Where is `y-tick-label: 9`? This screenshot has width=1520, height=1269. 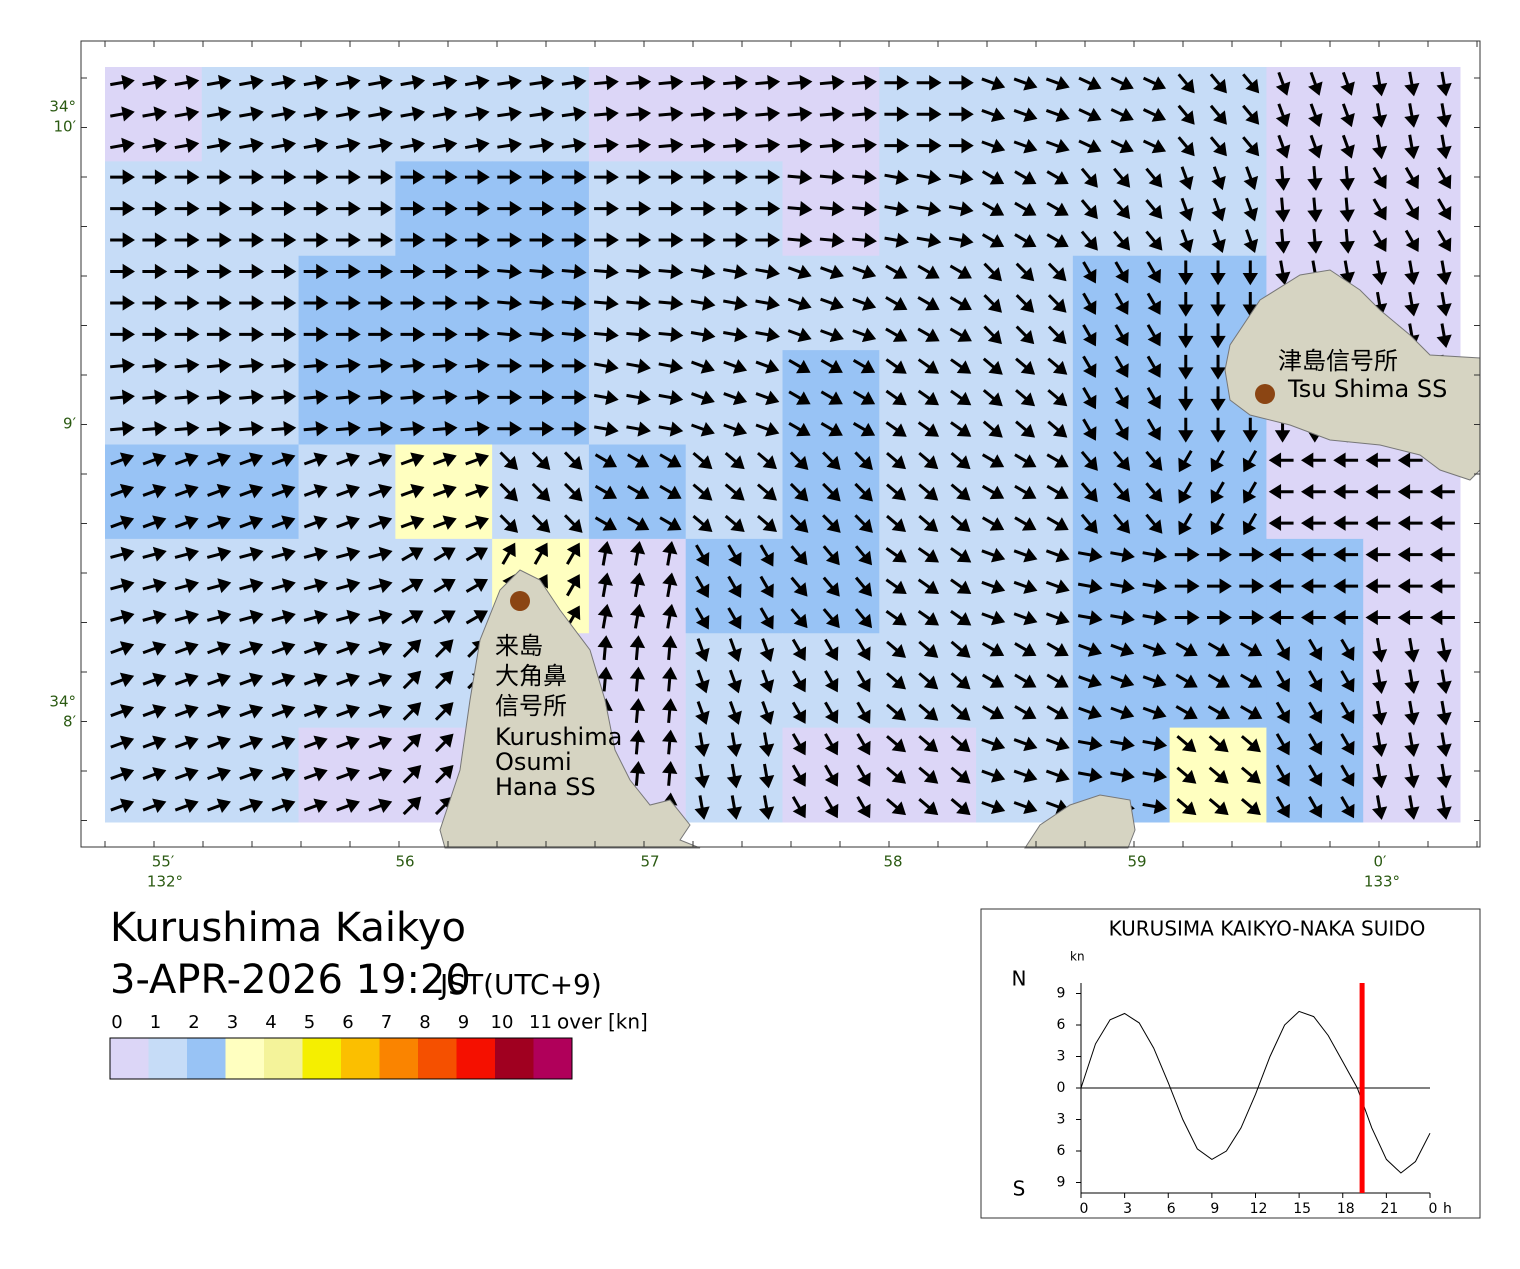 y-tick-label: 9 is located at coordinates (1061, 1183).